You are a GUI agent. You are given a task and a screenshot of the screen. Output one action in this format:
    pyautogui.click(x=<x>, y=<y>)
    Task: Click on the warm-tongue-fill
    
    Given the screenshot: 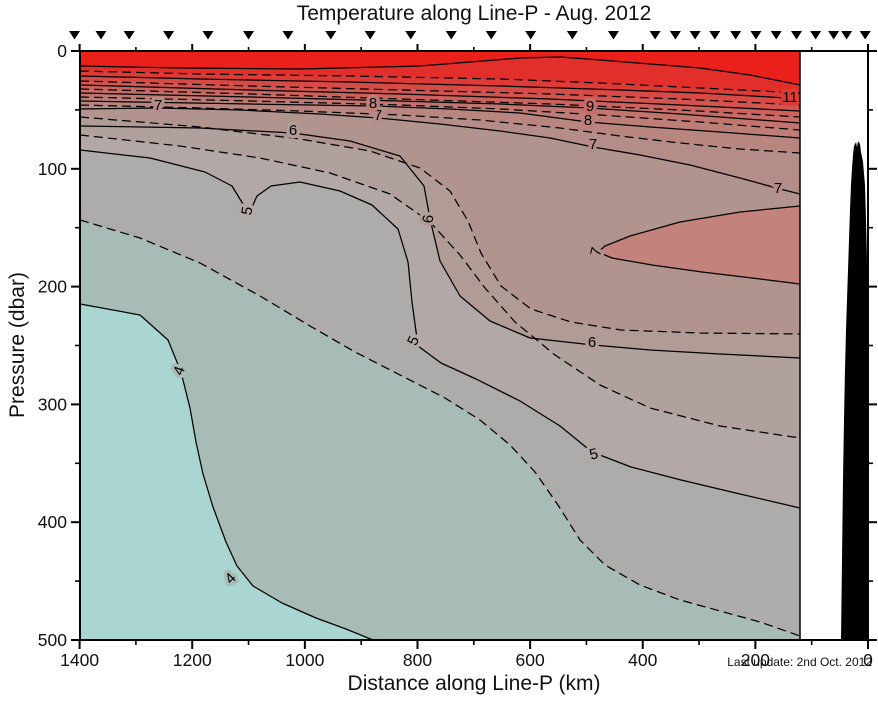 What is the action you would take?
    pyautogui.click(x=699, y=245)
    